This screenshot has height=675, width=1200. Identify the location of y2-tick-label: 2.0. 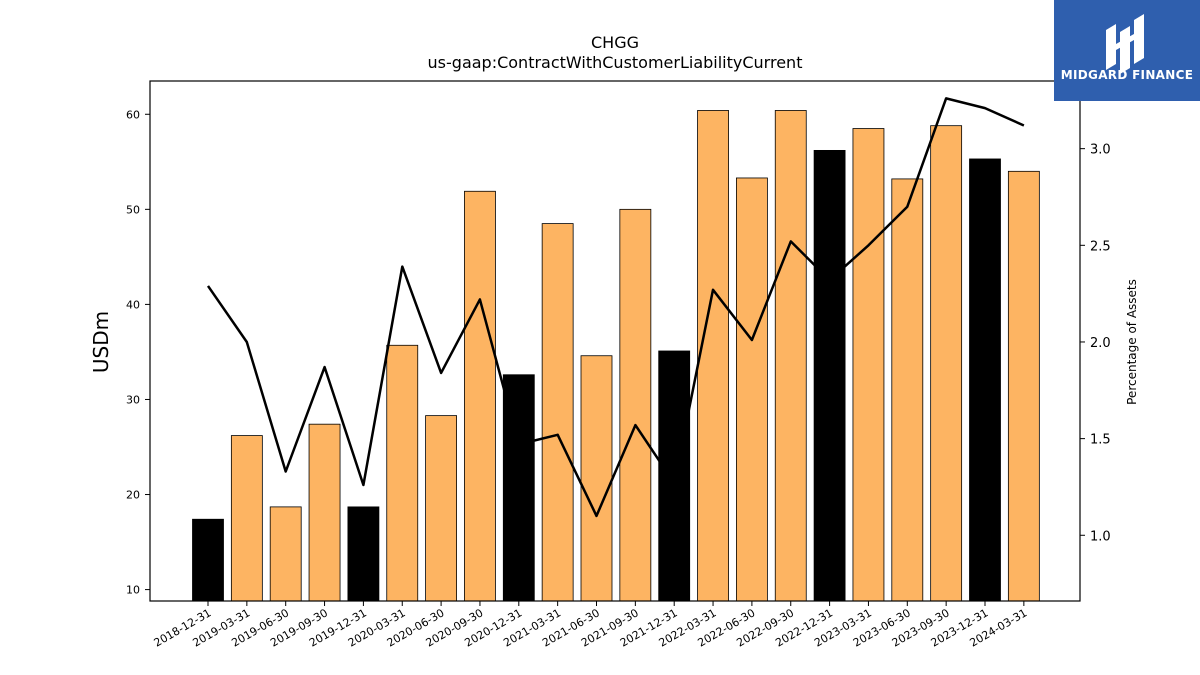
(1100, 343).